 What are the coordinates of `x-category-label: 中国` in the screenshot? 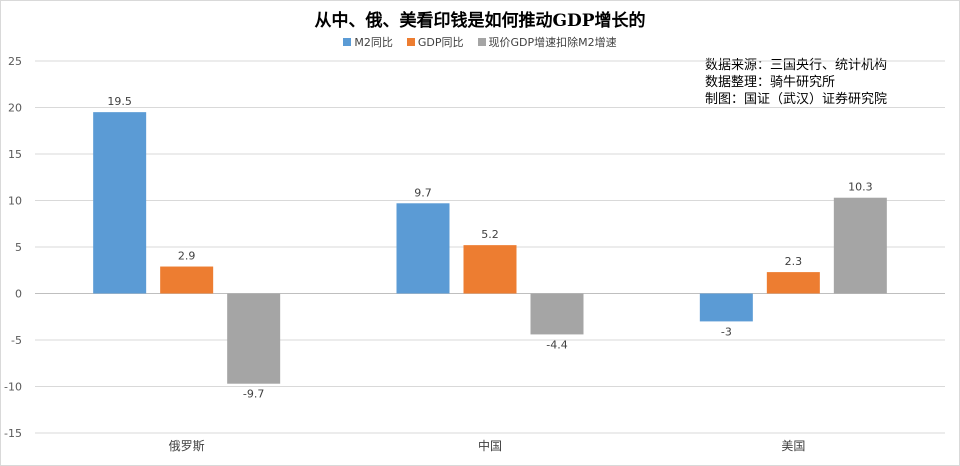 It's located at (490, 445).